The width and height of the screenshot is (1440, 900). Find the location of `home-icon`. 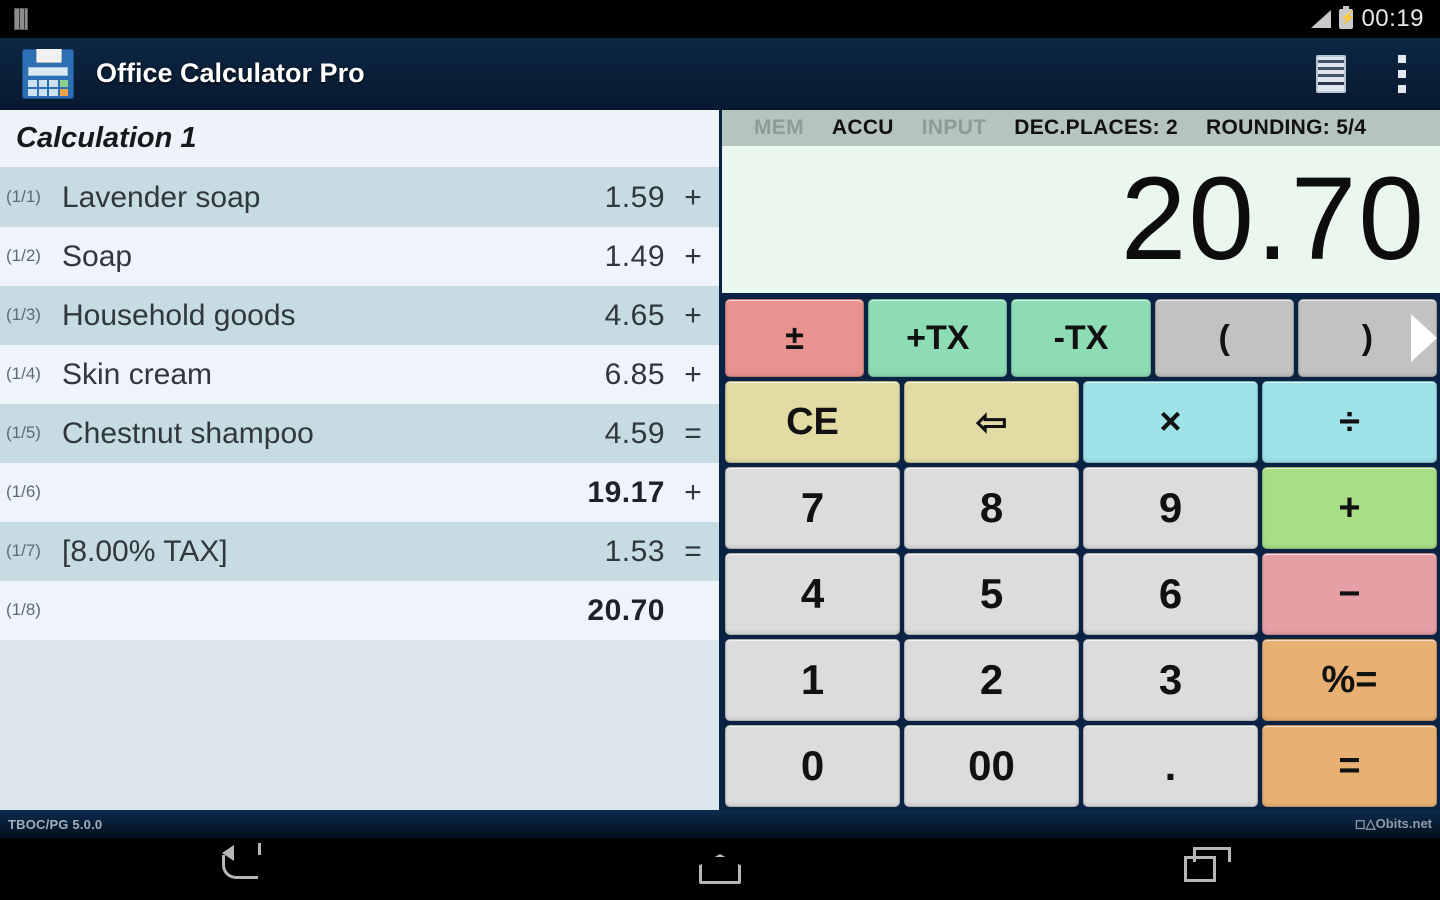

home-icon is located at coordinates (720, 869).